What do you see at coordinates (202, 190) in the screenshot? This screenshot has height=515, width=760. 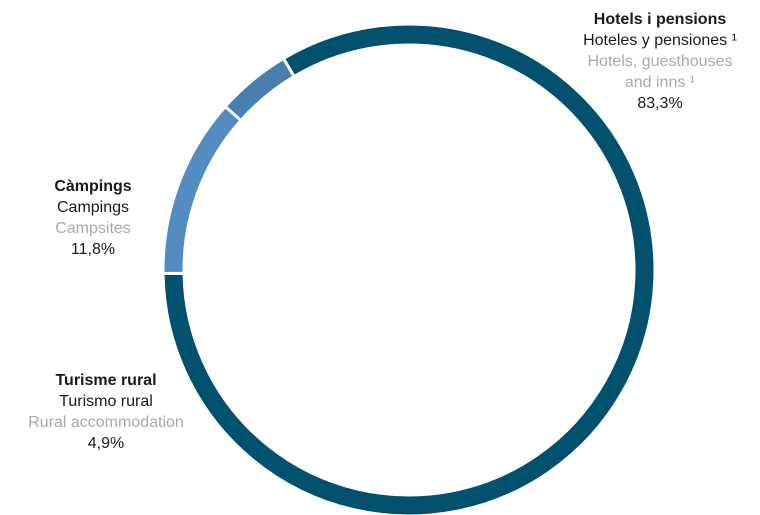 I see `slice-campings` at bounding box center [202, 190].